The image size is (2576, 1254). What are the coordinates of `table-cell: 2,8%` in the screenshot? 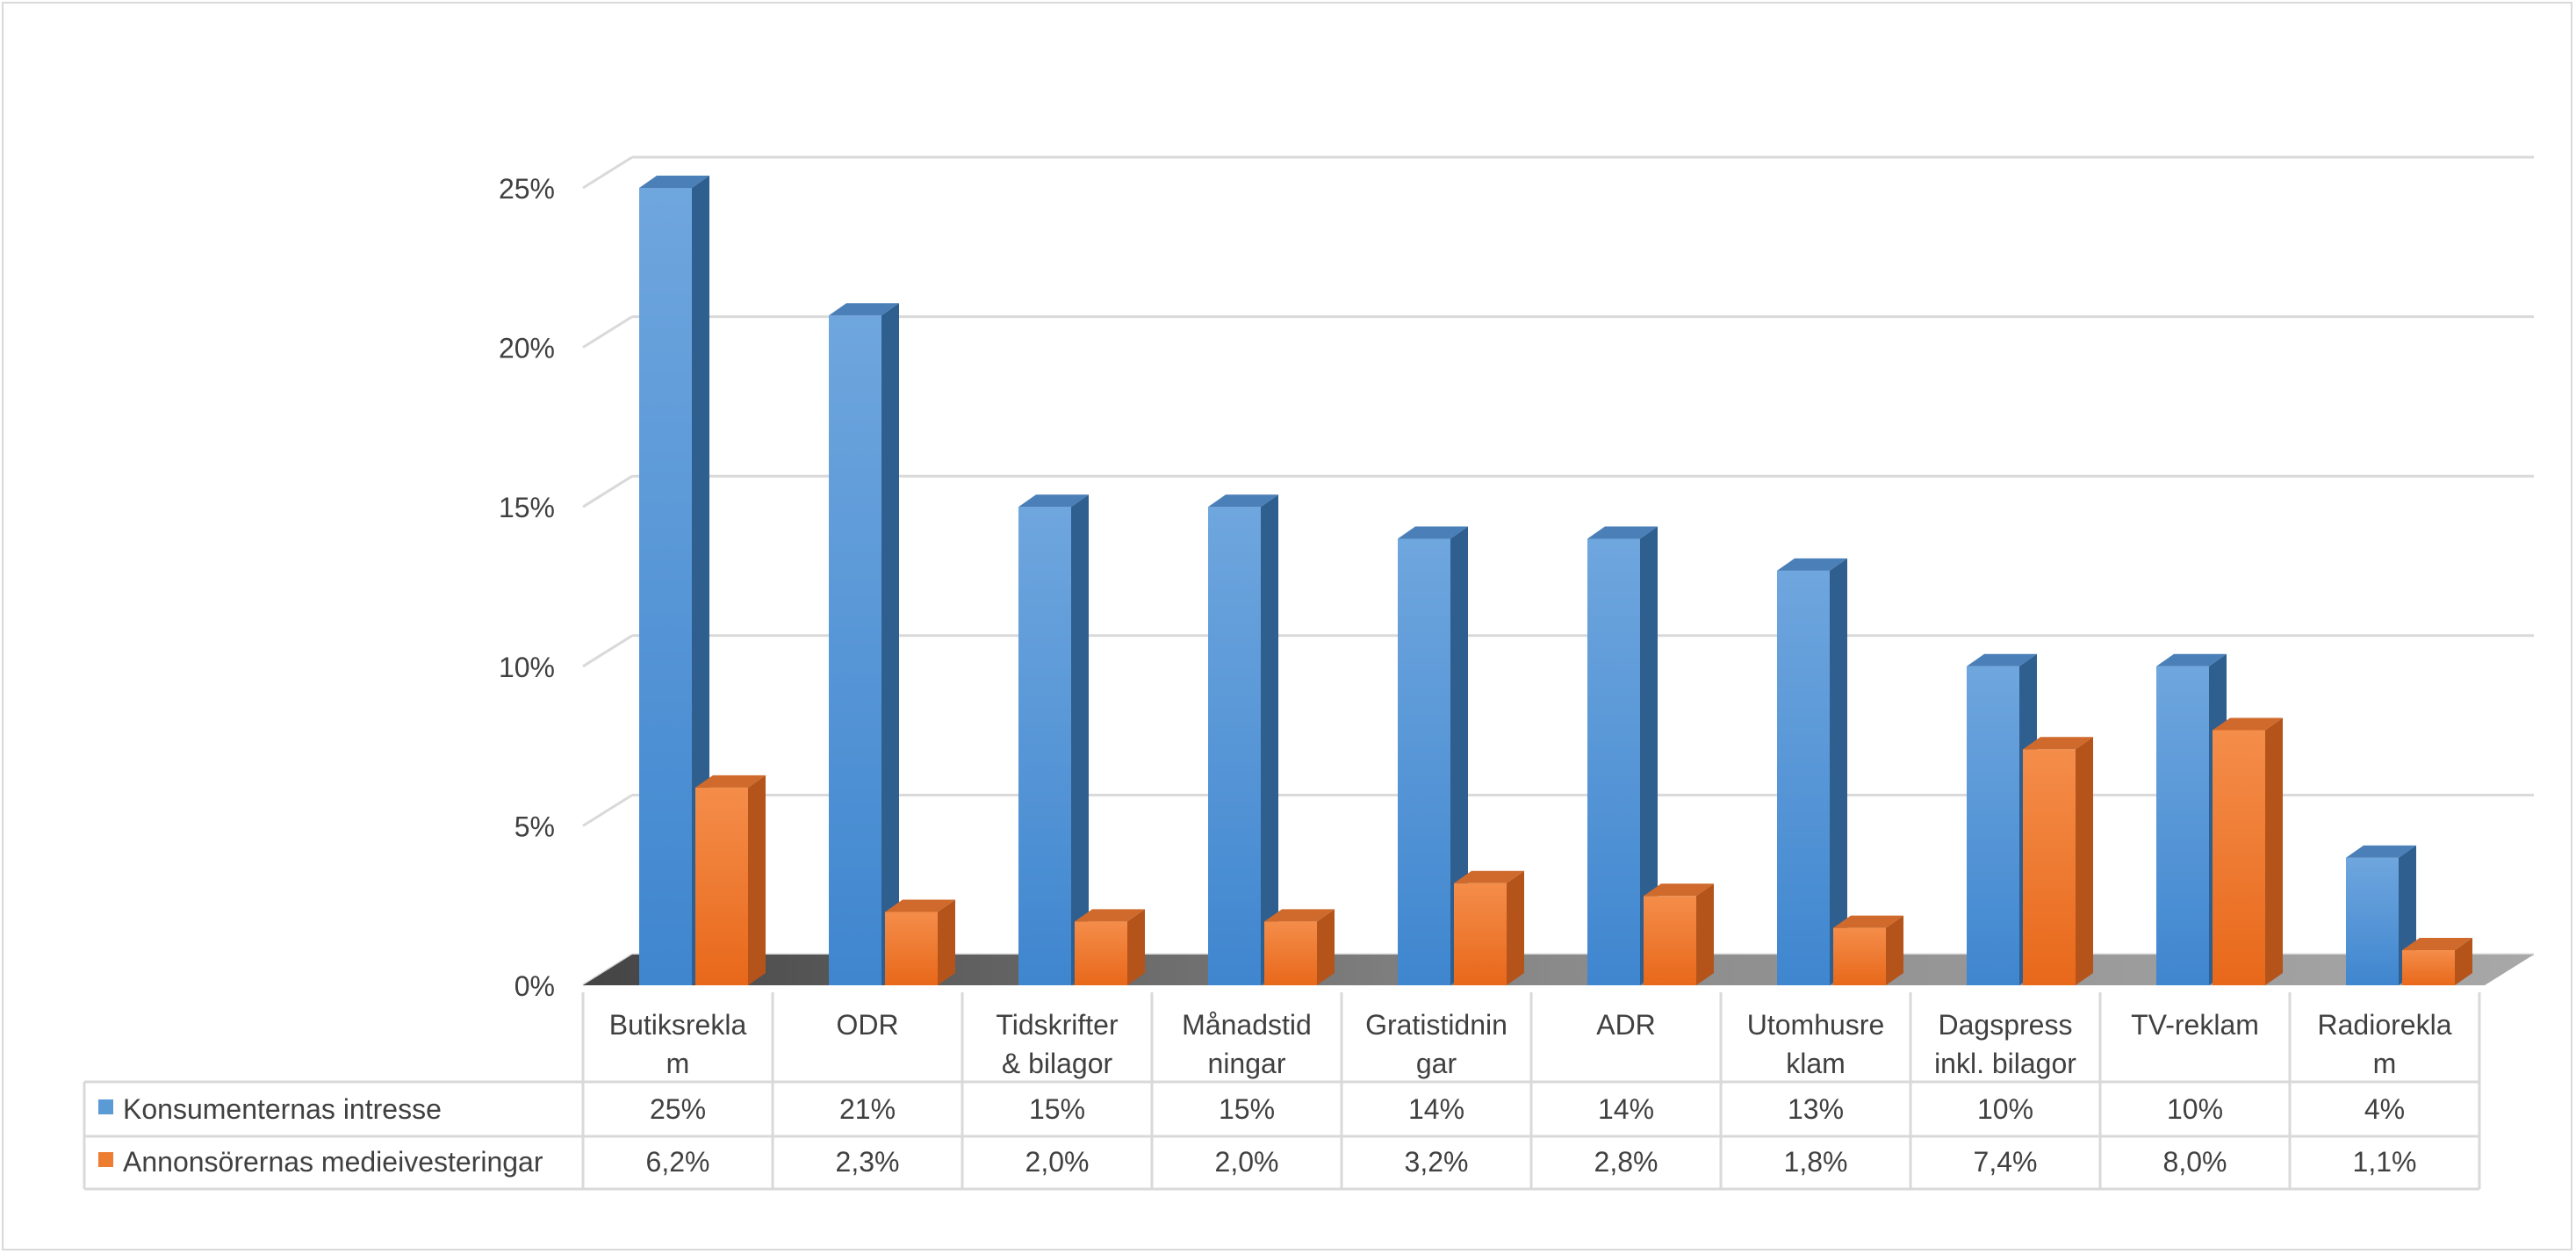 It's located at (1626, 1162).